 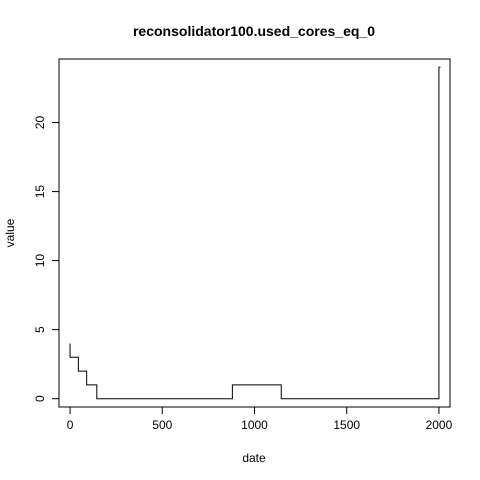 I want to click on y-tick-label: 15, so click(x=40, y=192).